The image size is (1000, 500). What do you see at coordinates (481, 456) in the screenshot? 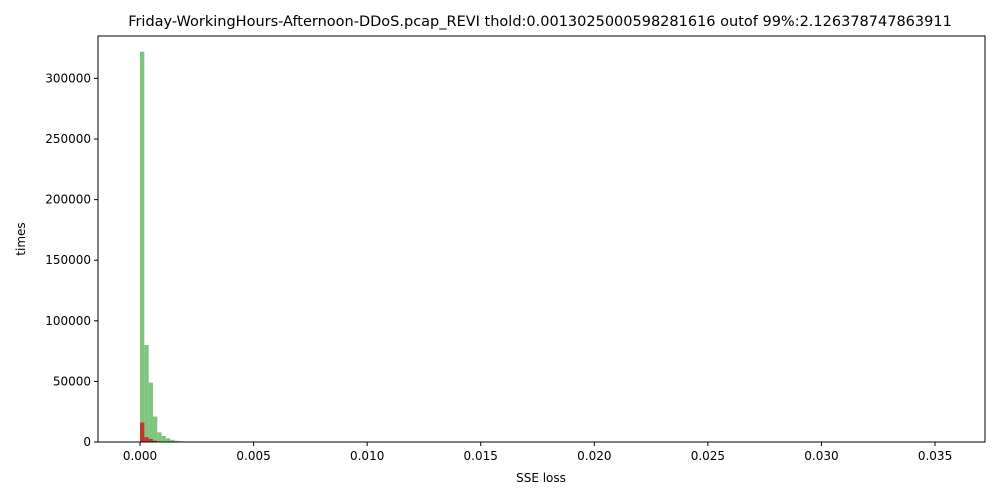
I see `x-tick-label: 0.015` at bounding box center [481, 456].